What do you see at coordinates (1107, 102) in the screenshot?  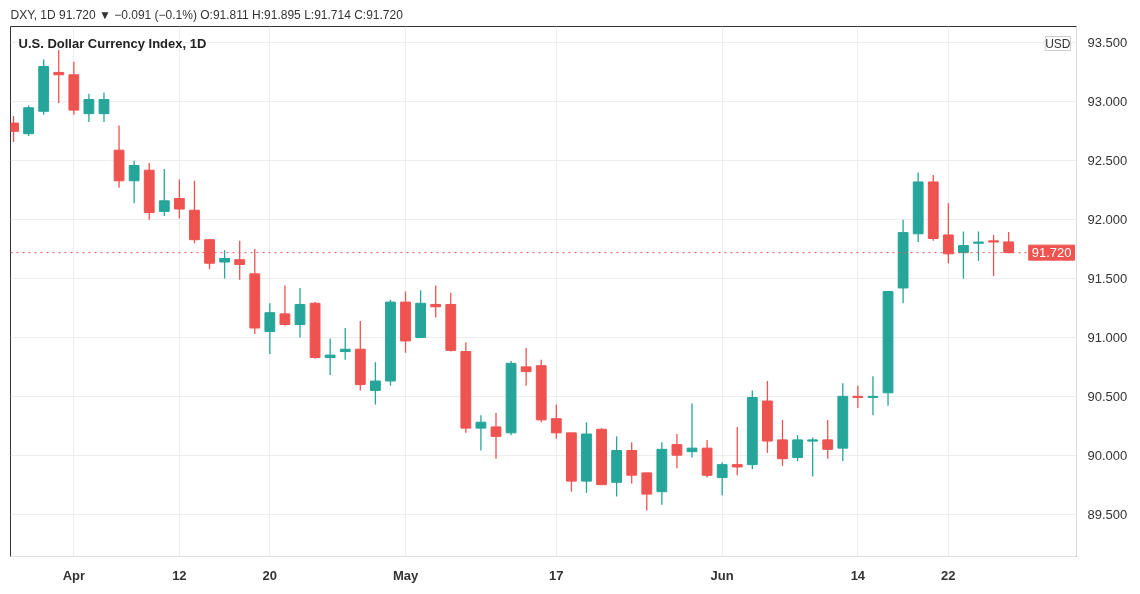 I see `y-tick-label: 93.000` at bounding box center [1107, 102].